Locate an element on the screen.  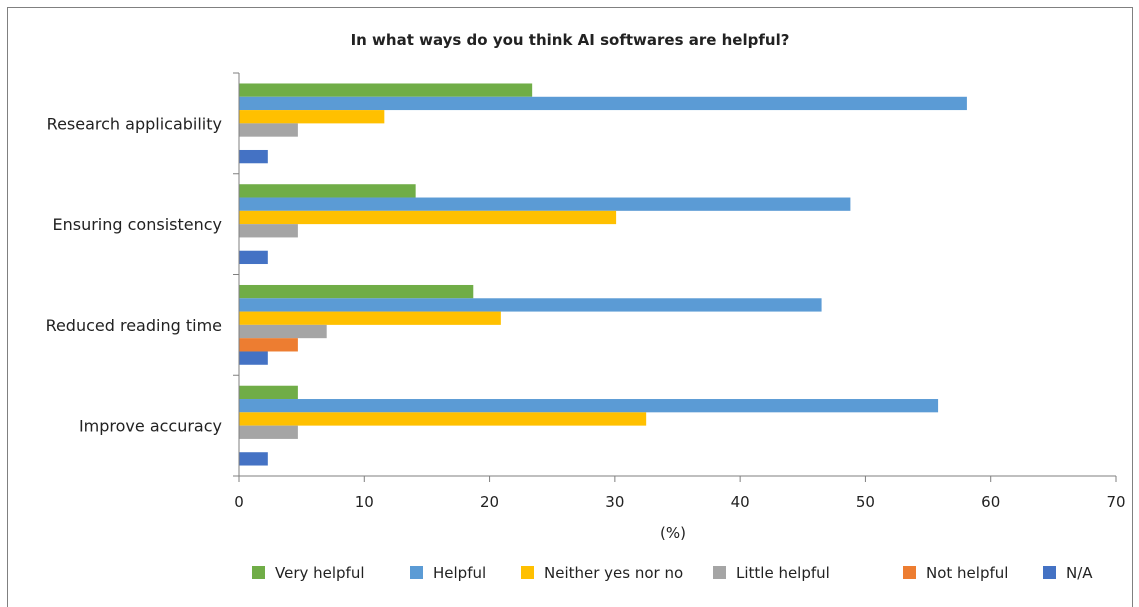
x-tick-label-3: 30 is located at coordinates (614, 502).